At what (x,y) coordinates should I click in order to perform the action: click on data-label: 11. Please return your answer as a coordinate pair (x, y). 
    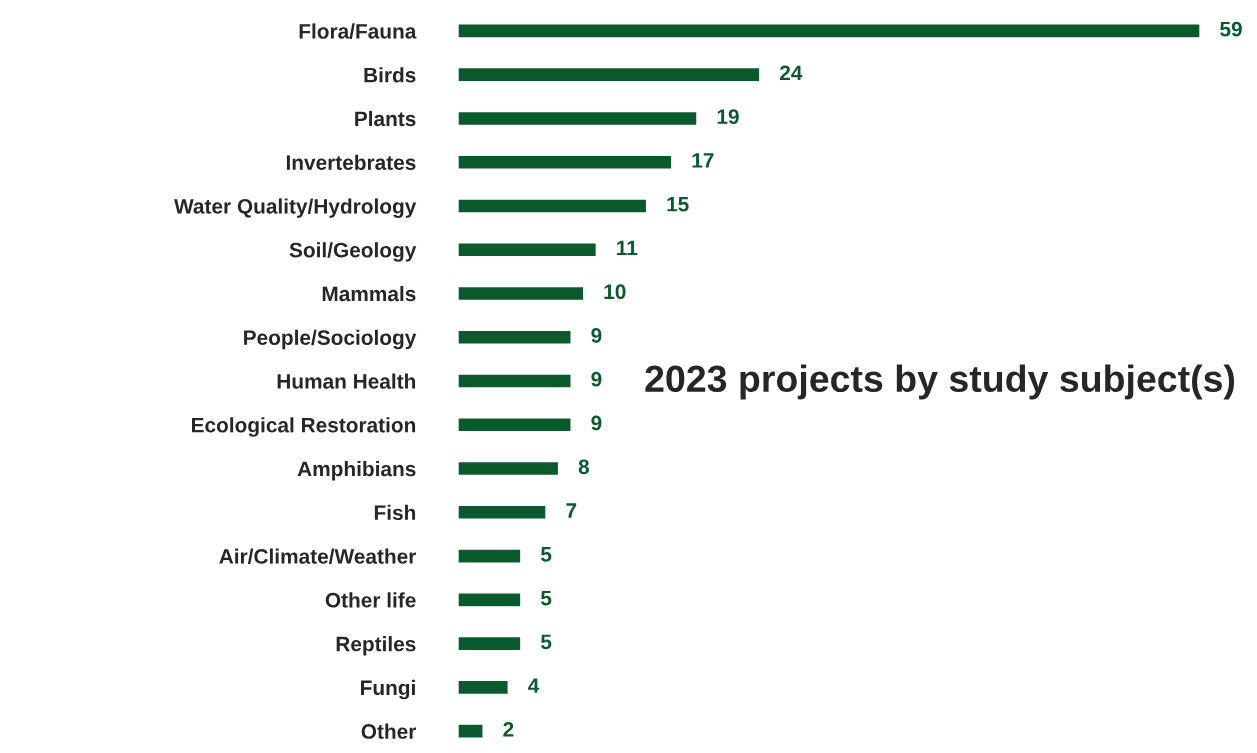
    Looking at the image, I should click on (627, 248).